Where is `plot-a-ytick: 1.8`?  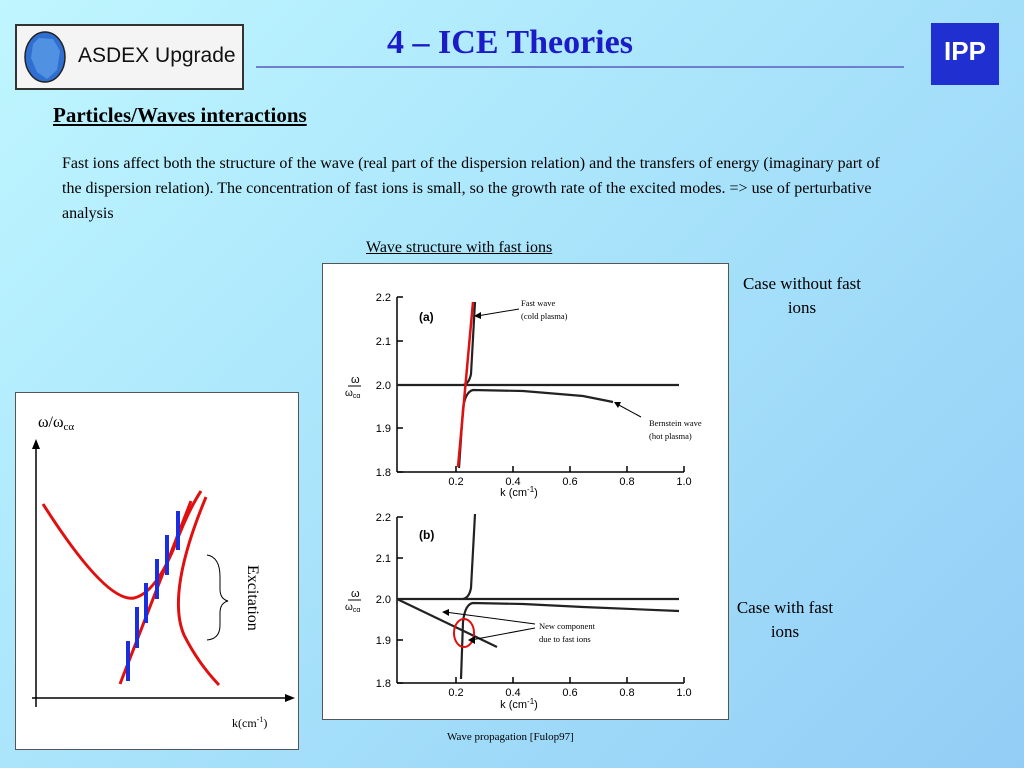 plot-a-ytick: 1.8 is located at coordinates (383, 473).